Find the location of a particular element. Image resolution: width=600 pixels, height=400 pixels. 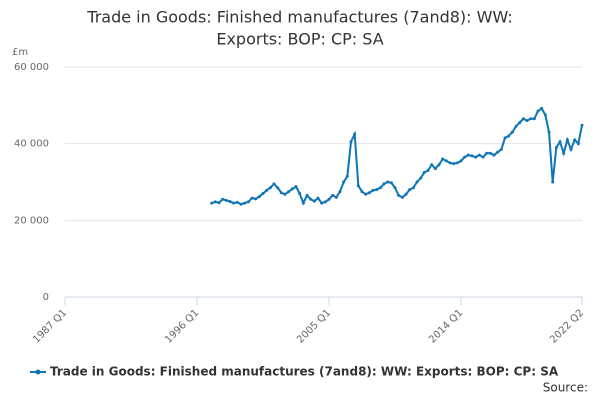

legend-marker is located at coordinates (38, 372).